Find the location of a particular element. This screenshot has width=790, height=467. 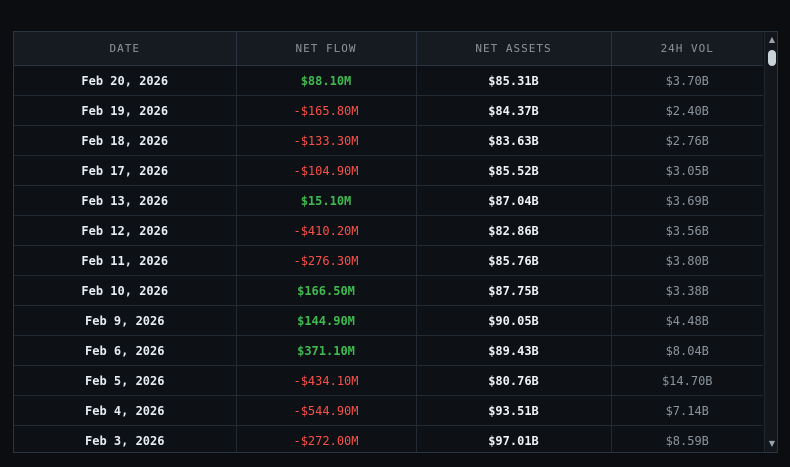

table-row: Feb 17, 2026 -$104.90M $85.52B $3.05B is located at coordinates (388, 170).